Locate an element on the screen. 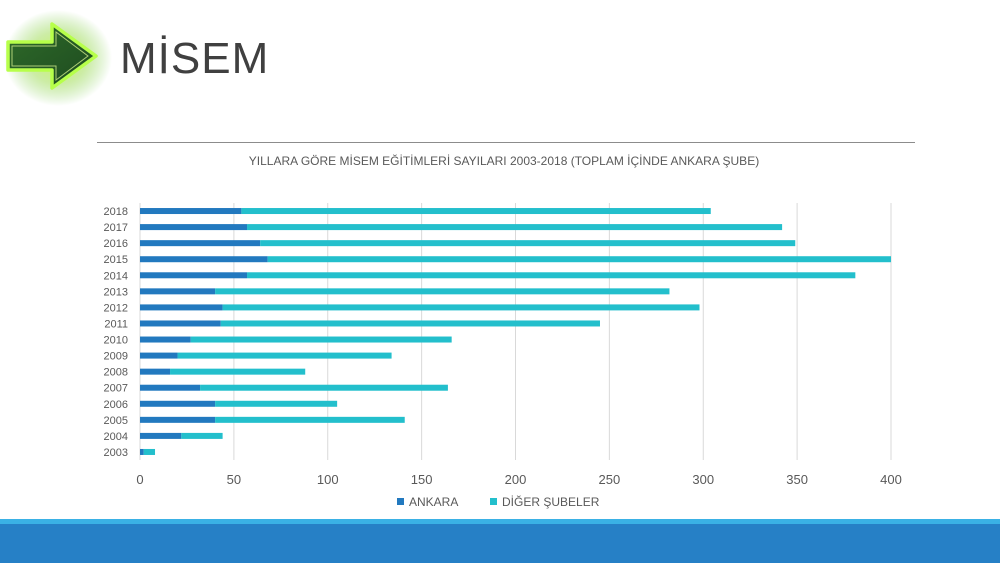 Image resolution: width=1000 pixels, height=563 pixels. bar-diger-subeler-2004 is located at coordinates (202, 435).